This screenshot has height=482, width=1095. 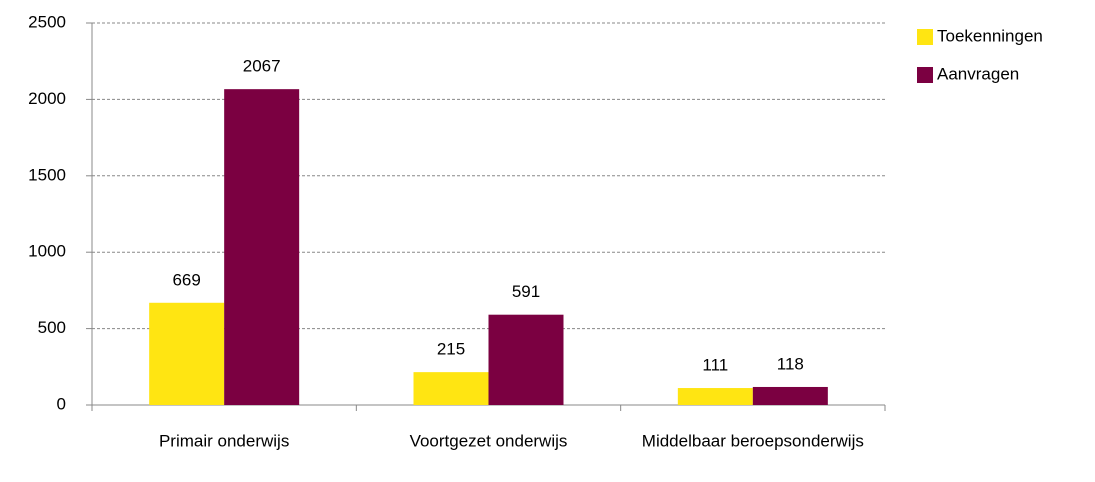 What do you see at coordinates (47, 251) in the screenshot?
I see `y-tick-label: 1000` at bounding box center [47, 251].